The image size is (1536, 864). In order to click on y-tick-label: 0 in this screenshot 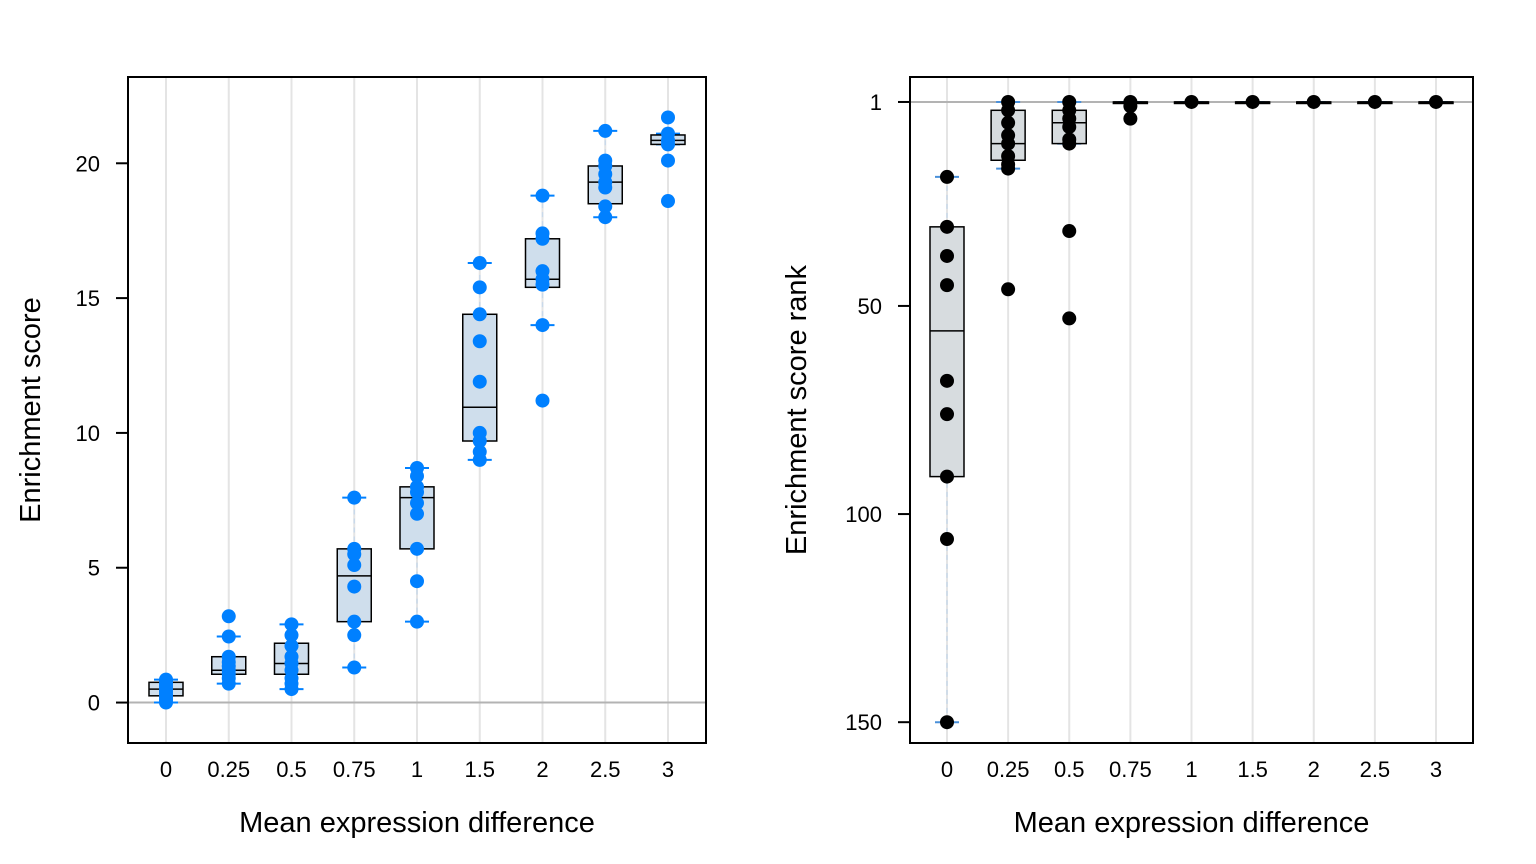, I will do `click(94, 703)`.